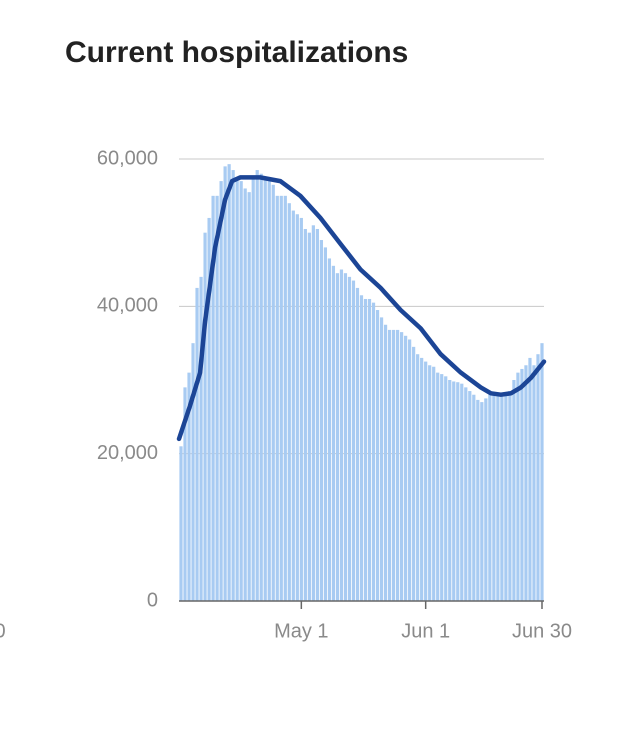 The image size is (624, 731). Describe the element at coordinates (542, 631) in the screenshot. I see `x-tick-label: Jun 30` at that location.